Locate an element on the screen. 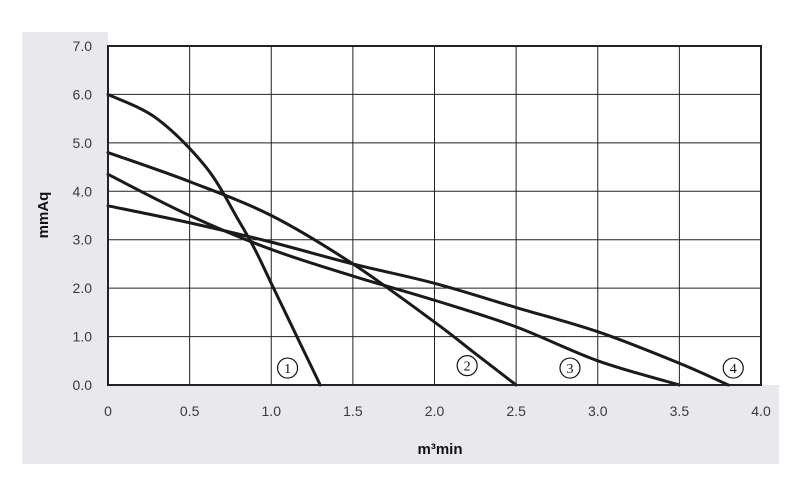 This screenshot has width=800, height=502. y-tick-label: 7.0 is located at coordinates (83, 46).